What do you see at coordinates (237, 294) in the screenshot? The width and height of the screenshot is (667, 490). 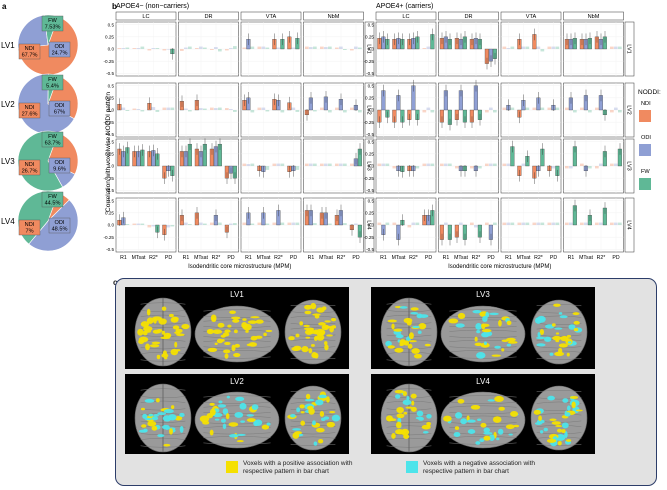 I see `brain-view-label: LV1` at bounding box center [237, 294].